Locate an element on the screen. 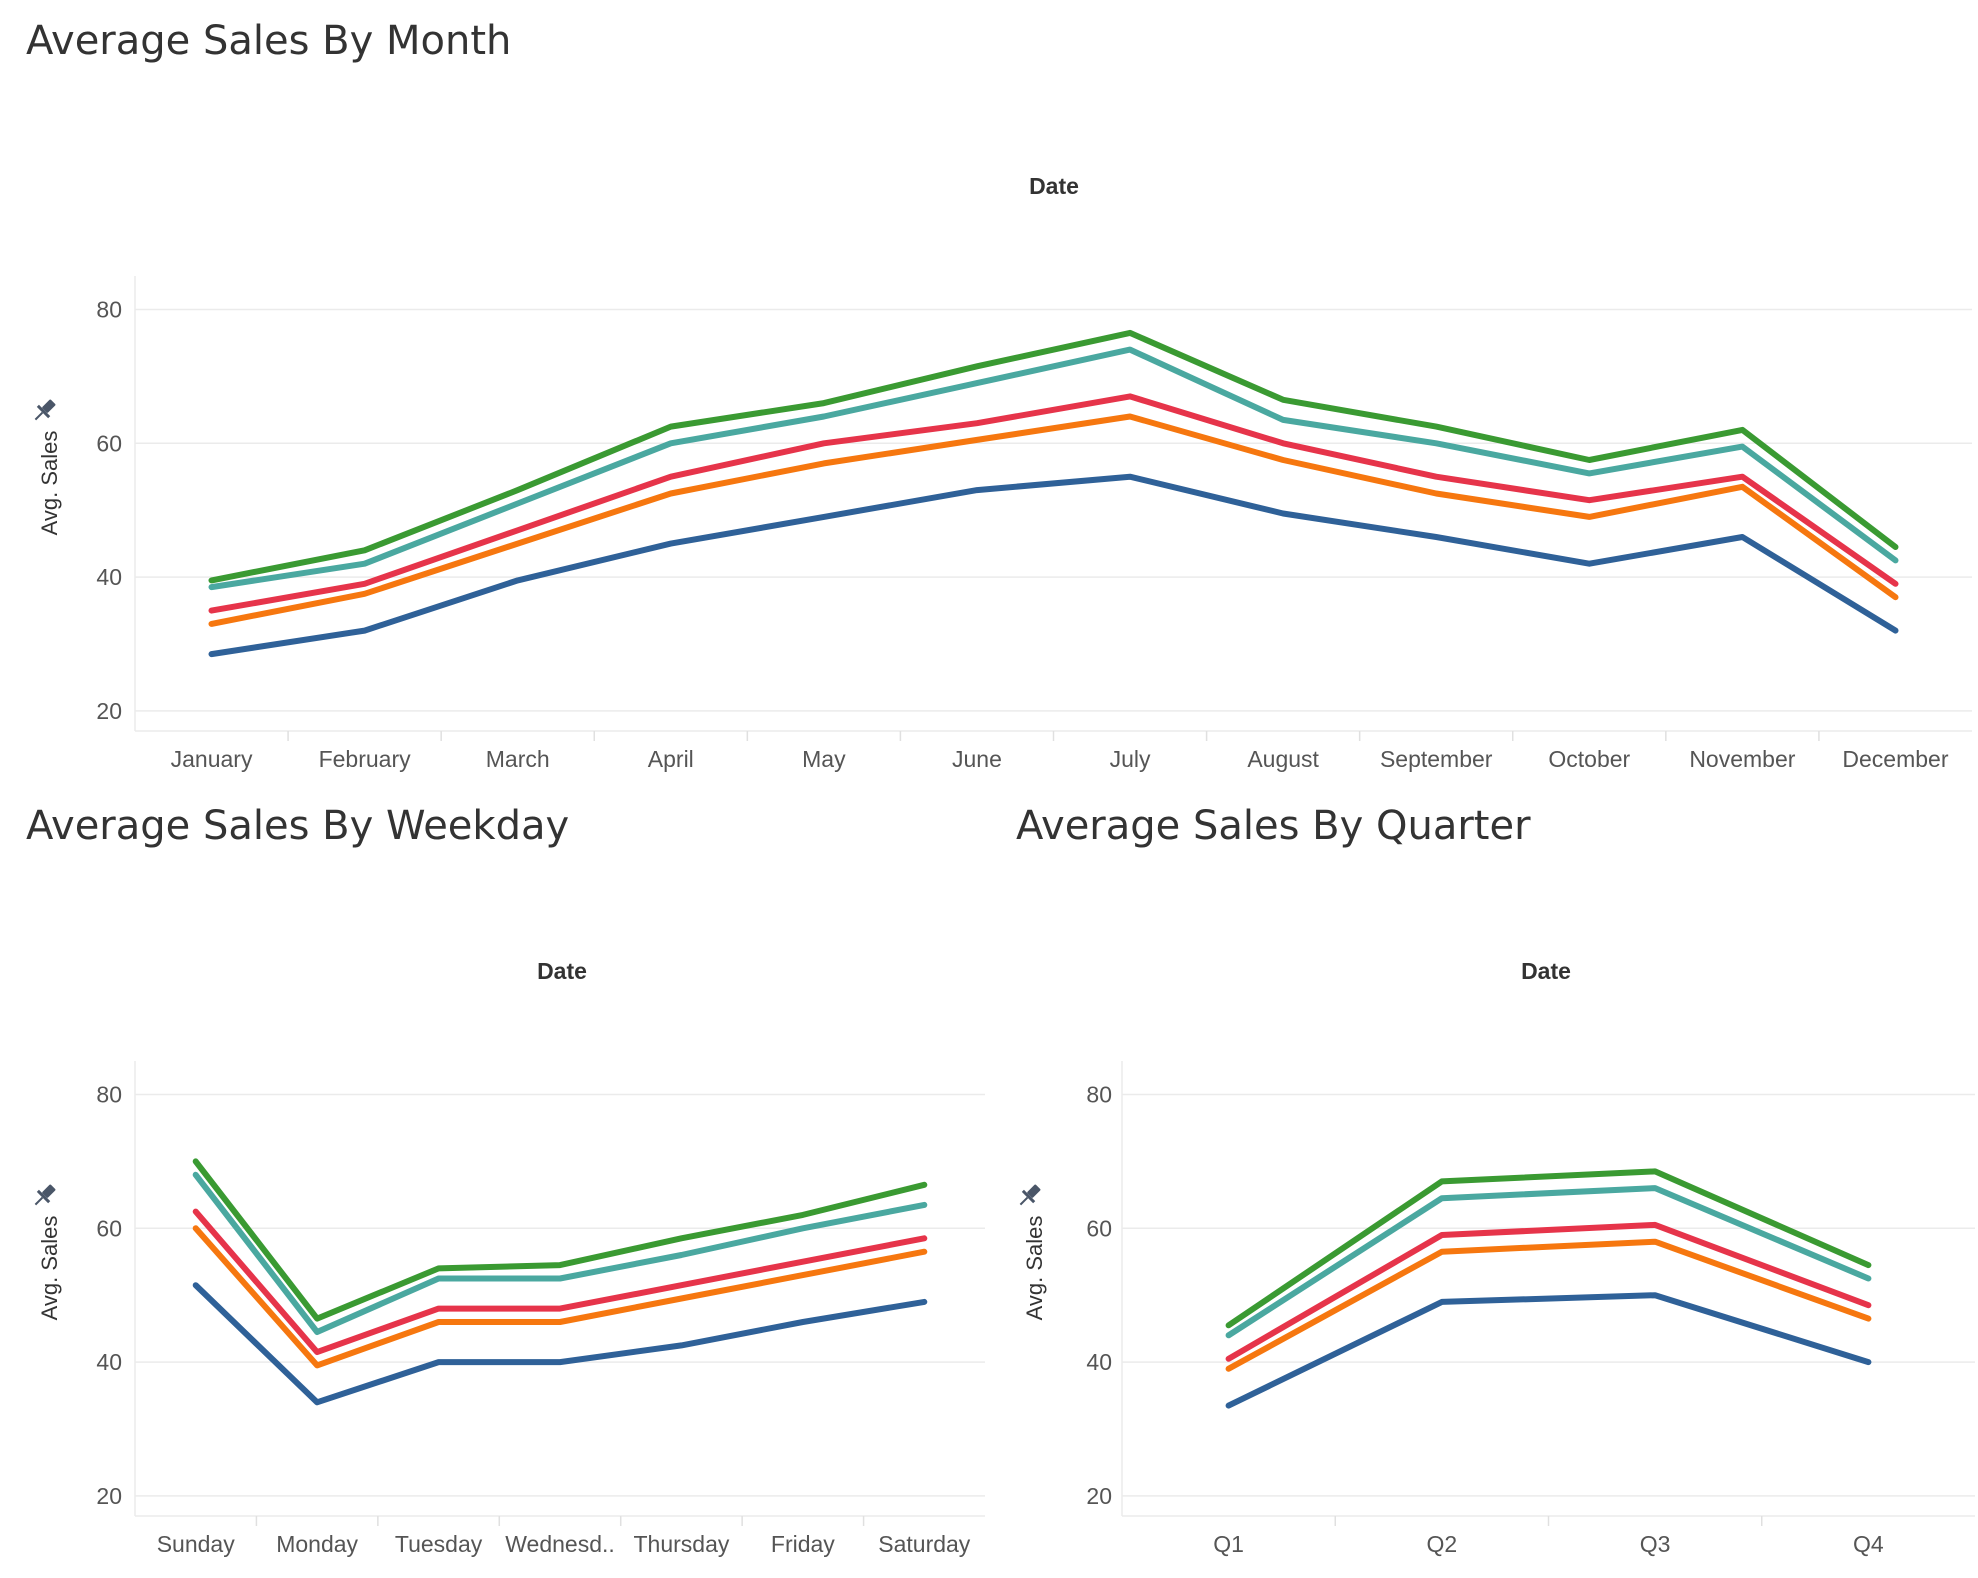  x-tick-label: August is located at coordinates (1283, 759).